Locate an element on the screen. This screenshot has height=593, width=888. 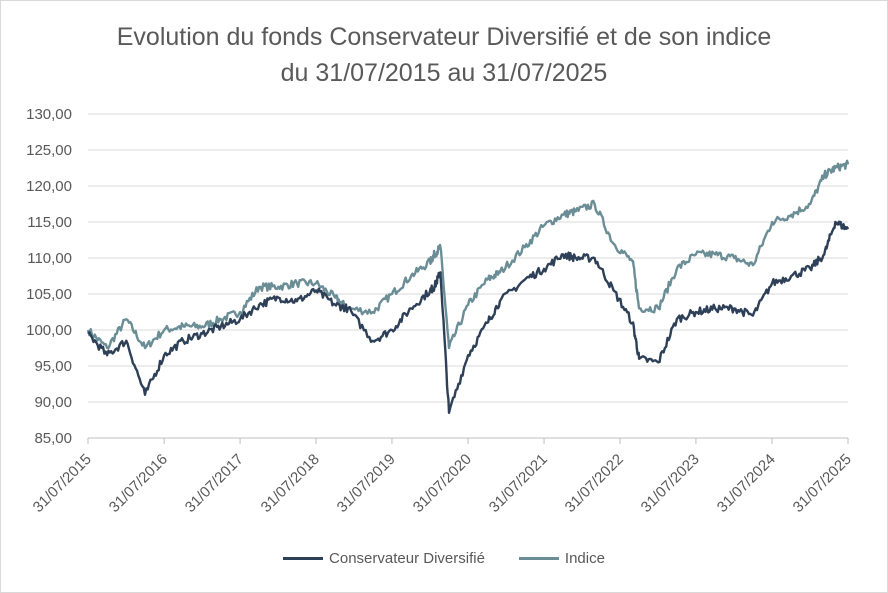
chart-subtitle: du 31/07/2015 au 31/07/2025 is located at coordinates (444, 73).